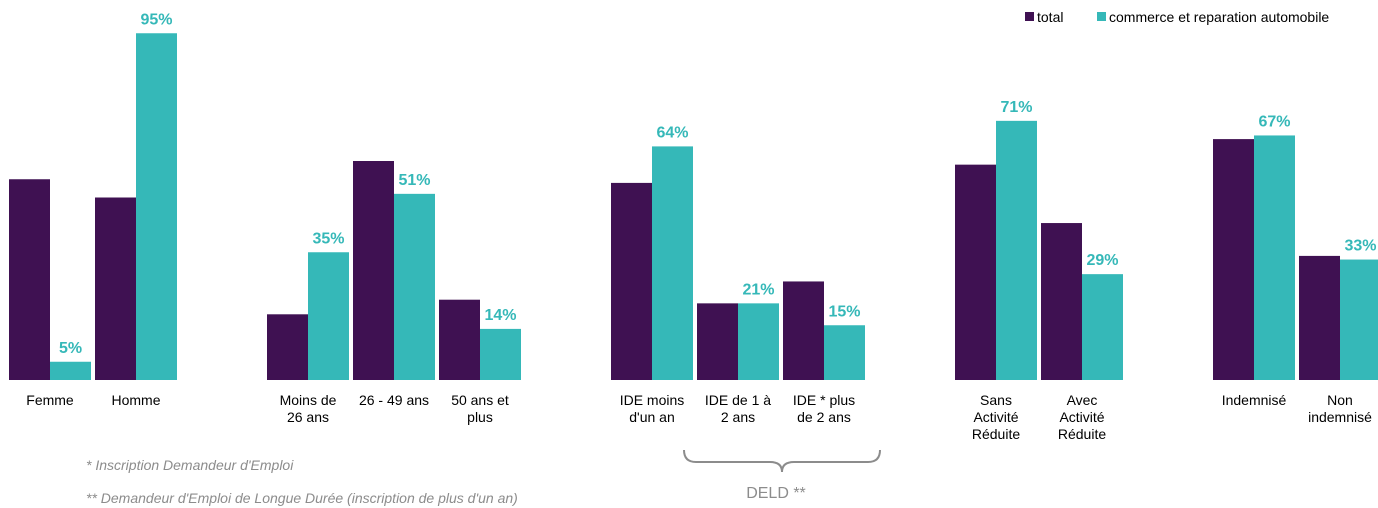  Describe the element at coordinates (1340, 400) in the screenshot. I see `category-label-line: Non` at that location.